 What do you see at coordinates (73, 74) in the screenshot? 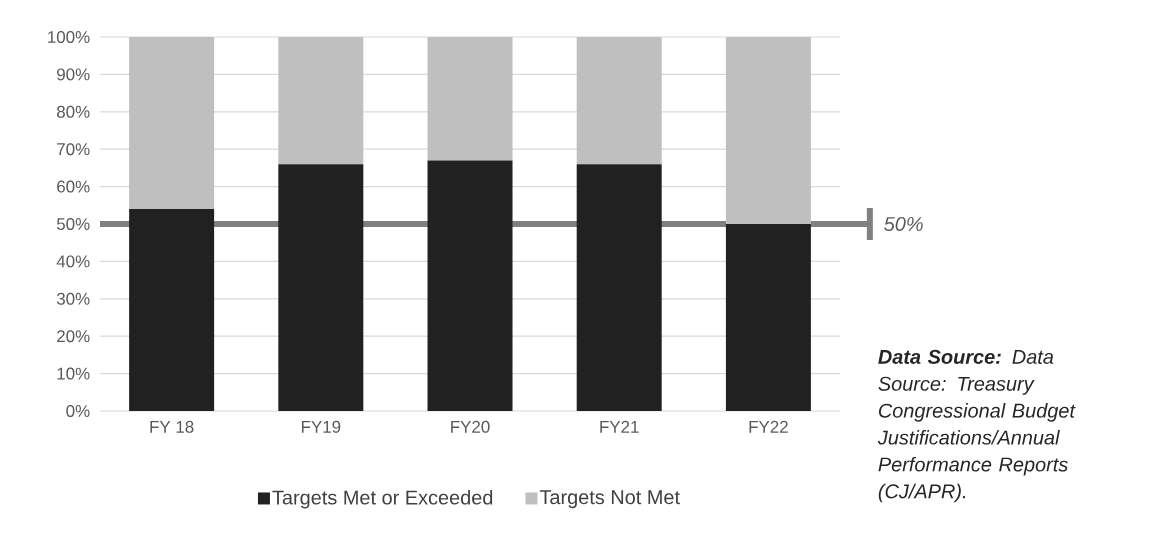
I see `y-tick-label: 90%` at bounding box center [73, 74].